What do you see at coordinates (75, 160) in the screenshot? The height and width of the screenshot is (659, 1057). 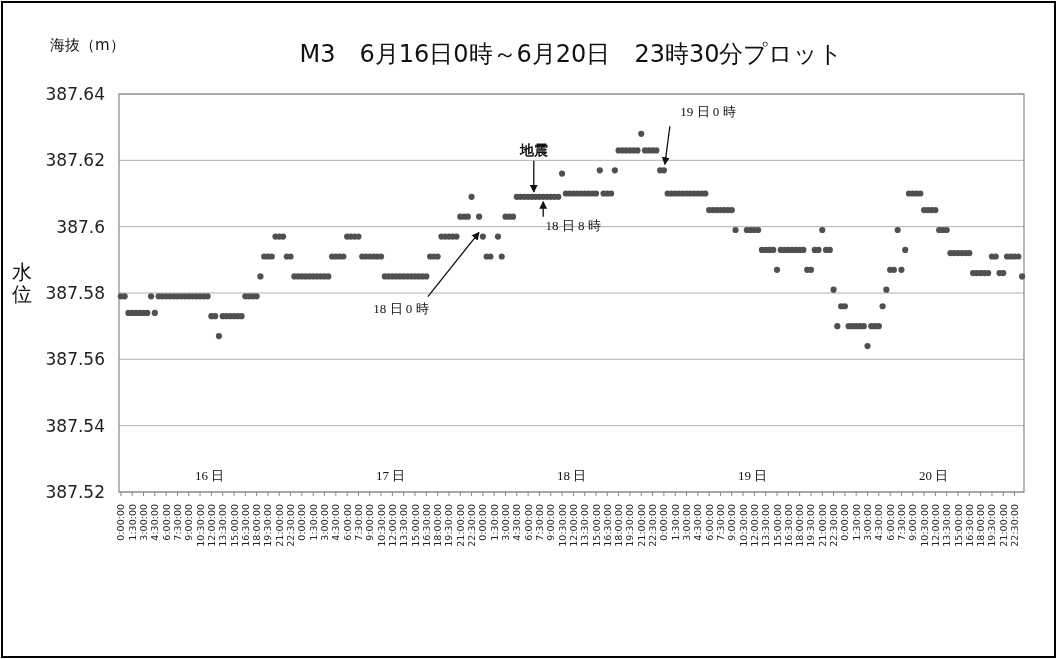 I see `y-tick-label: 387.62` at bounding box center [75, 160].